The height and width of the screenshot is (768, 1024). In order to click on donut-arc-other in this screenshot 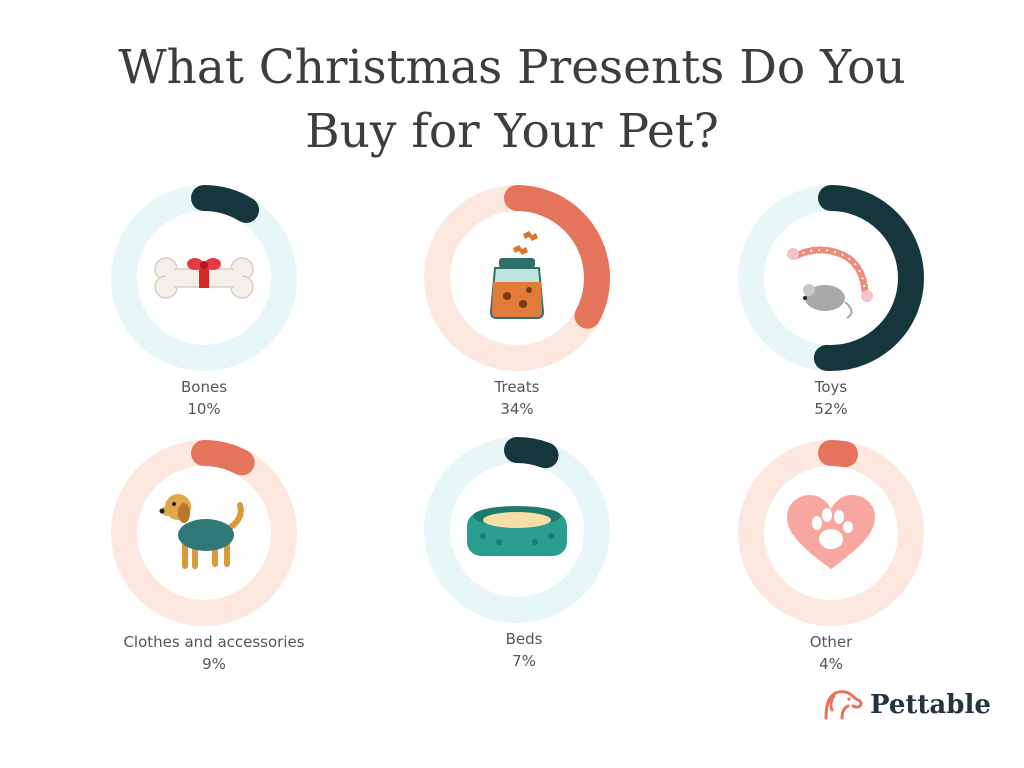, I will do `click(831, 533)`.